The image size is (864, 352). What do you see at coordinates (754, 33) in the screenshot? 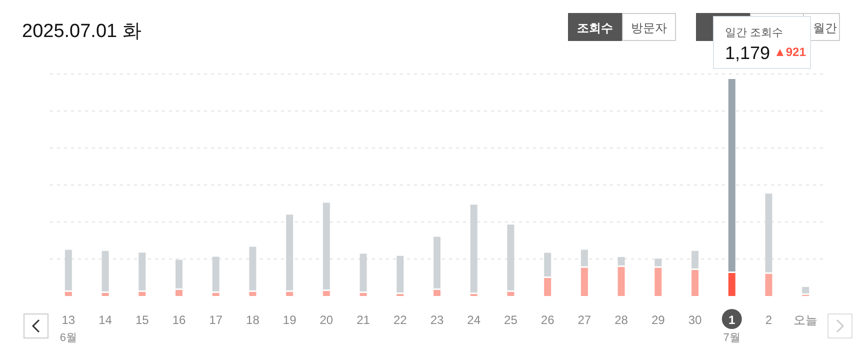
I see `text: 일간 조회수` at bounding box center [754, 33].